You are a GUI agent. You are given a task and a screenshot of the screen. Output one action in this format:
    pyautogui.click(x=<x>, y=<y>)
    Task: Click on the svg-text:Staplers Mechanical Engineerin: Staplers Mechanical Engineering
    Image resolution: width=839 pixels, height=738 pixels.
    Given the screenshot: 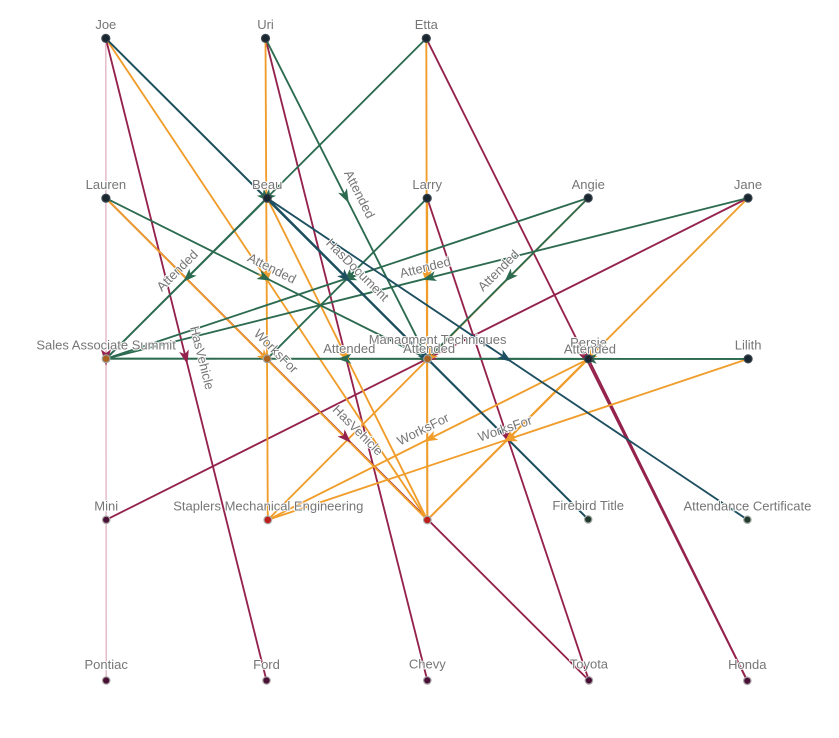 What is the action you would take?
    pyautogui.click(x=268, y=506)
    